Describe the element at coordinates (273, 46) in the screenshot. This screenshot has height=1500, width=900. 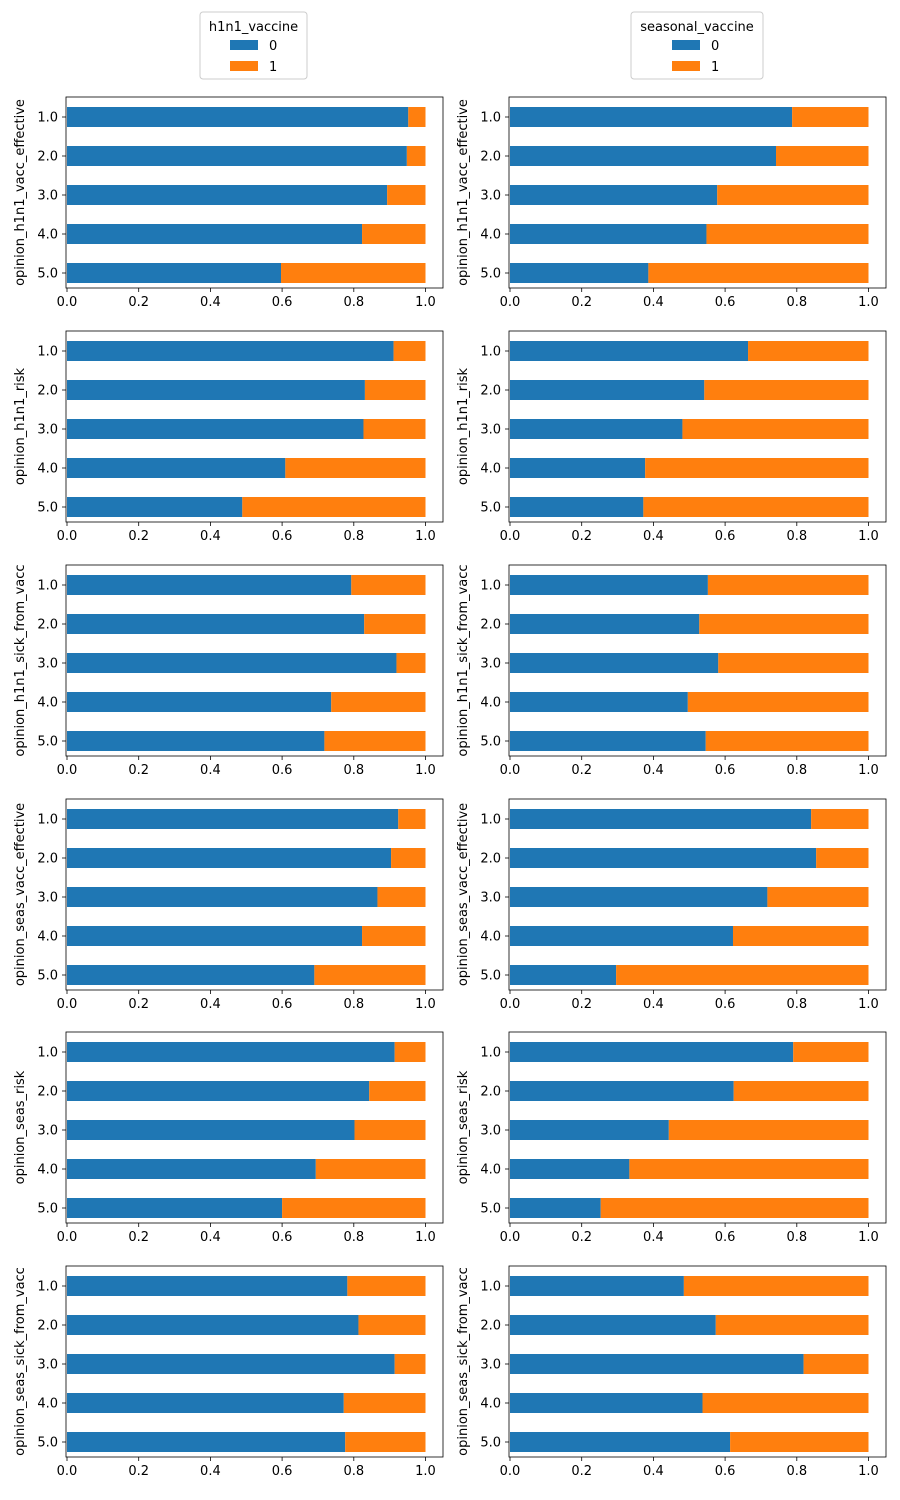
I see `legend-label-0: 0` at that location.